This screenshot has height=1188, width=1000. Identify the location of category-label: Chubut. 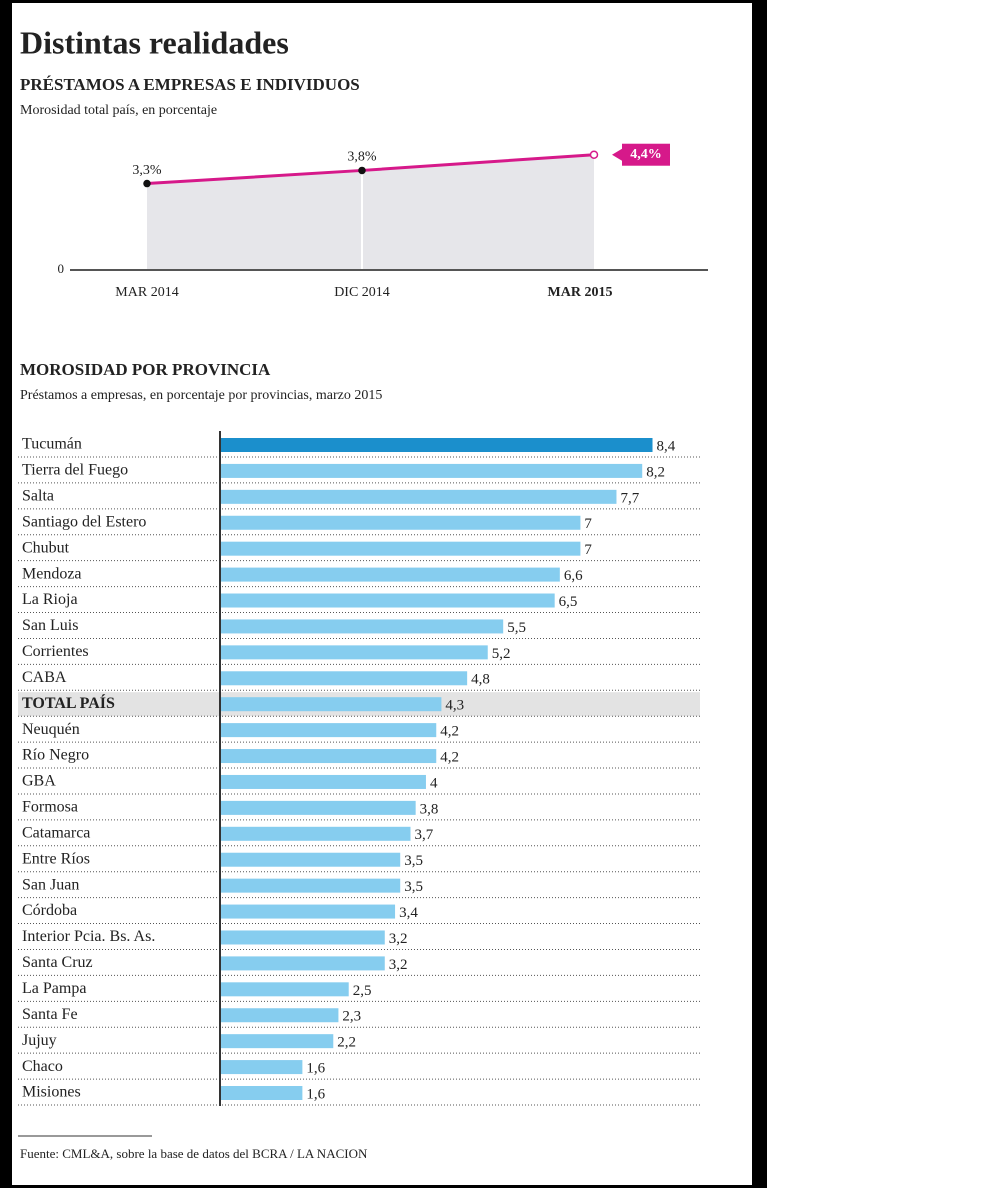
(46, 547).